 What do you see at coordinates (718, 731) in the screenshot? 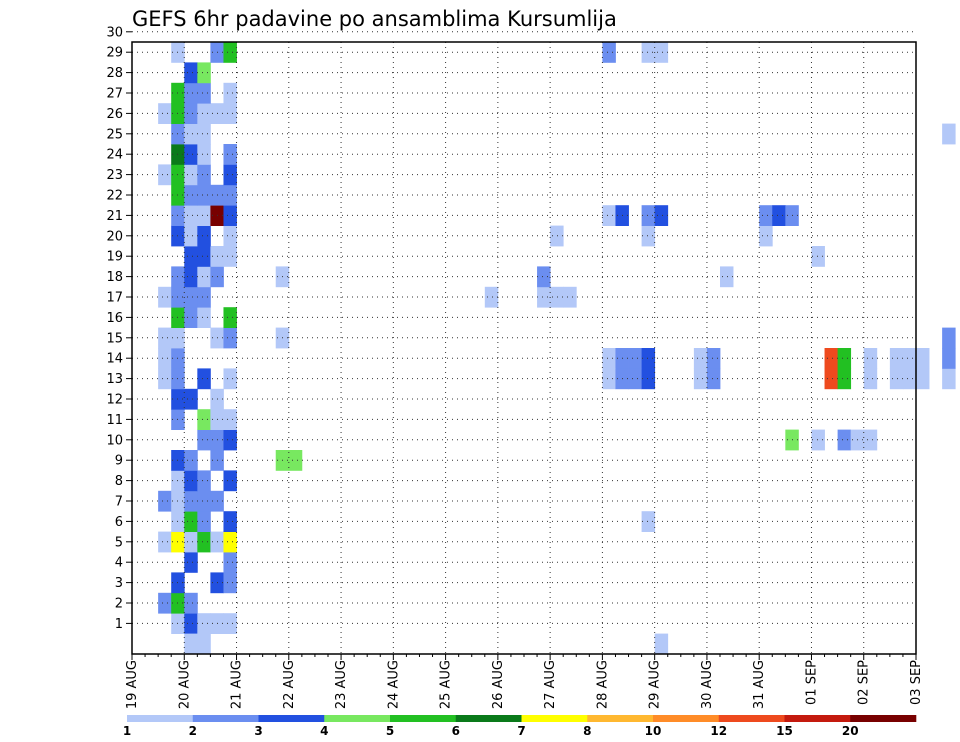
I see `colorbar-label: 12` at bounding box center [718, 731].